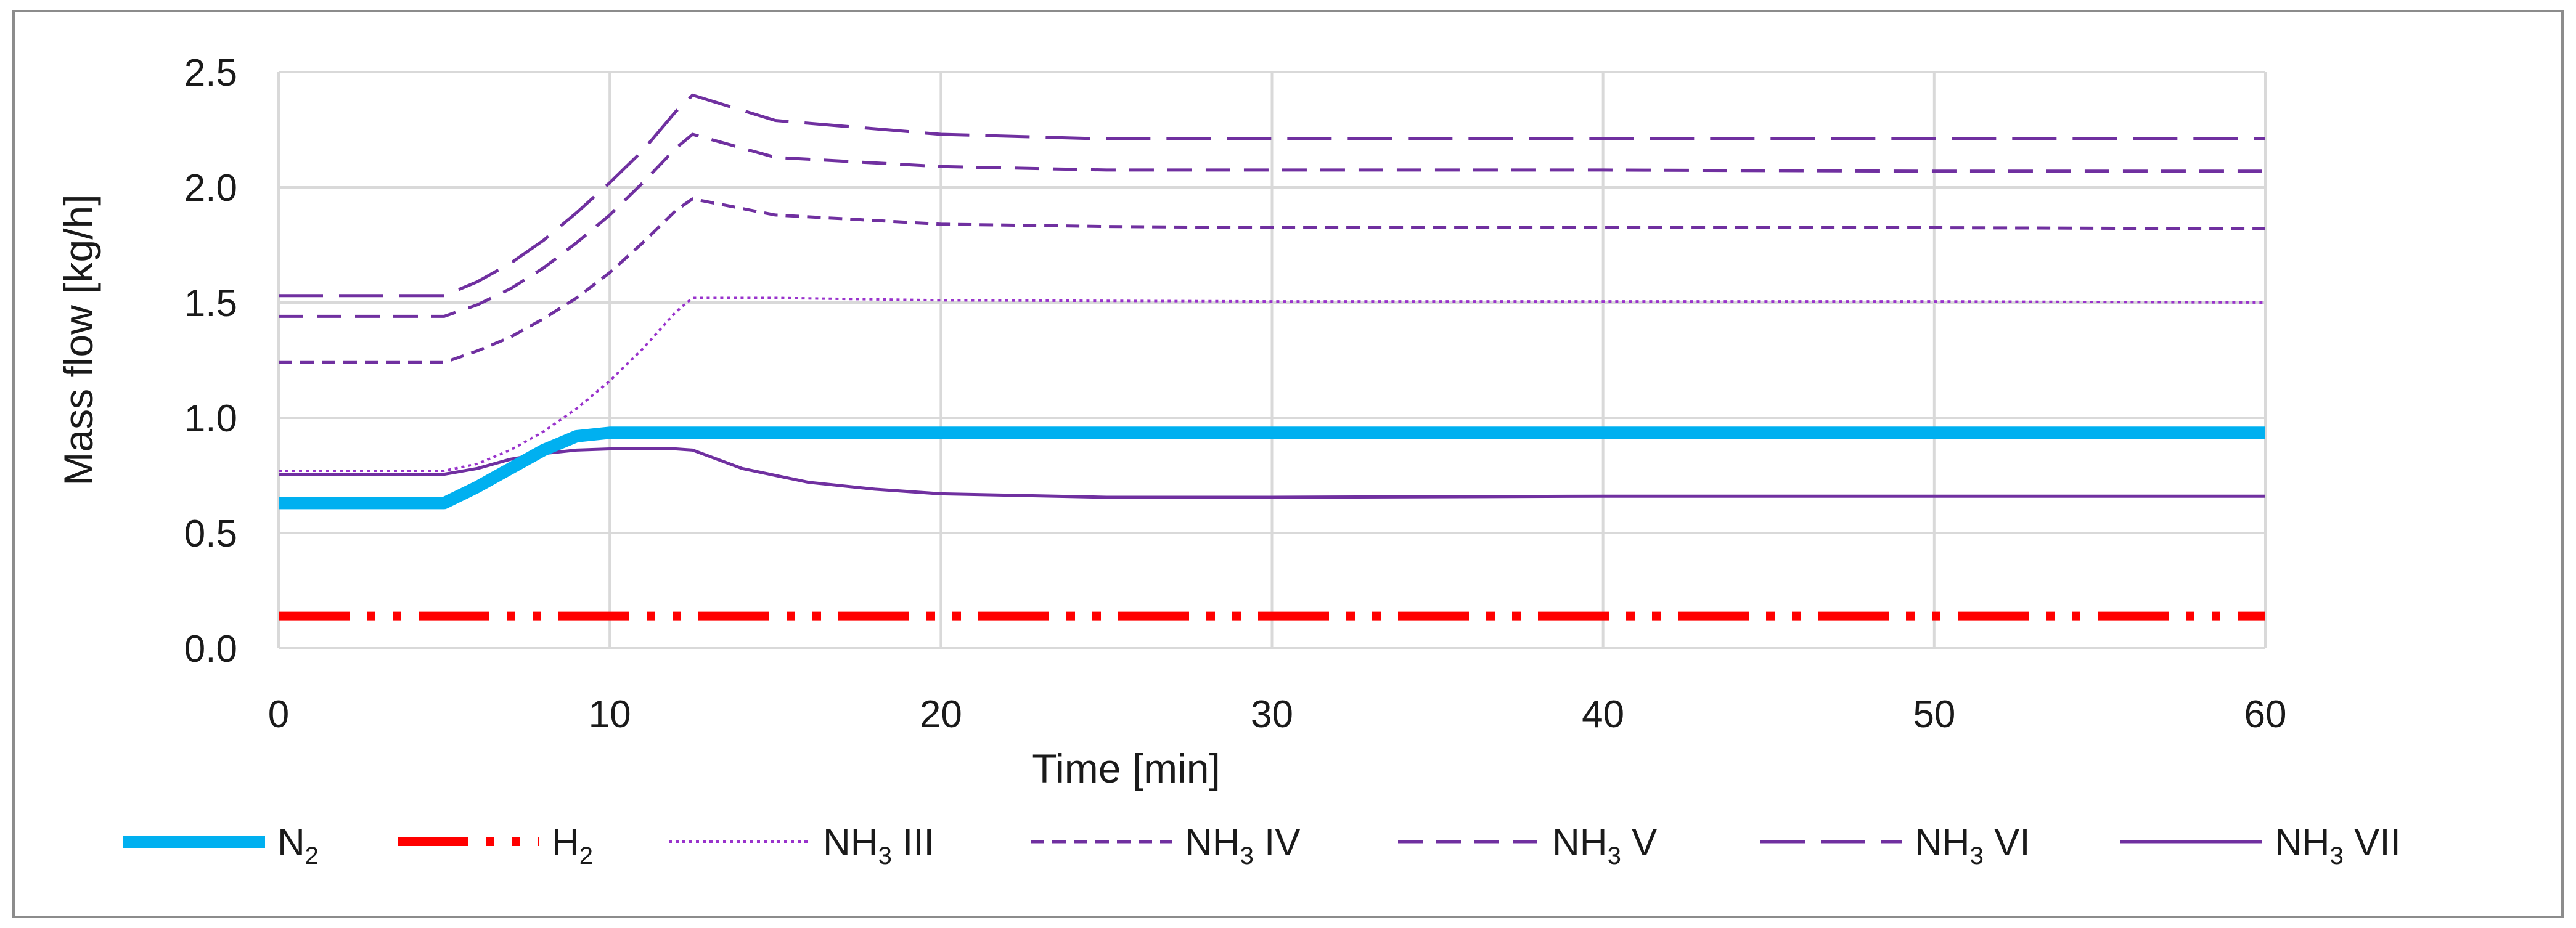 The height and width of the screenshot is (928, 2576). What do you see at coordinates (210, 73) in the screenshot?
I see `y-tick-label: 2.5` at bounding box center [210, 73].